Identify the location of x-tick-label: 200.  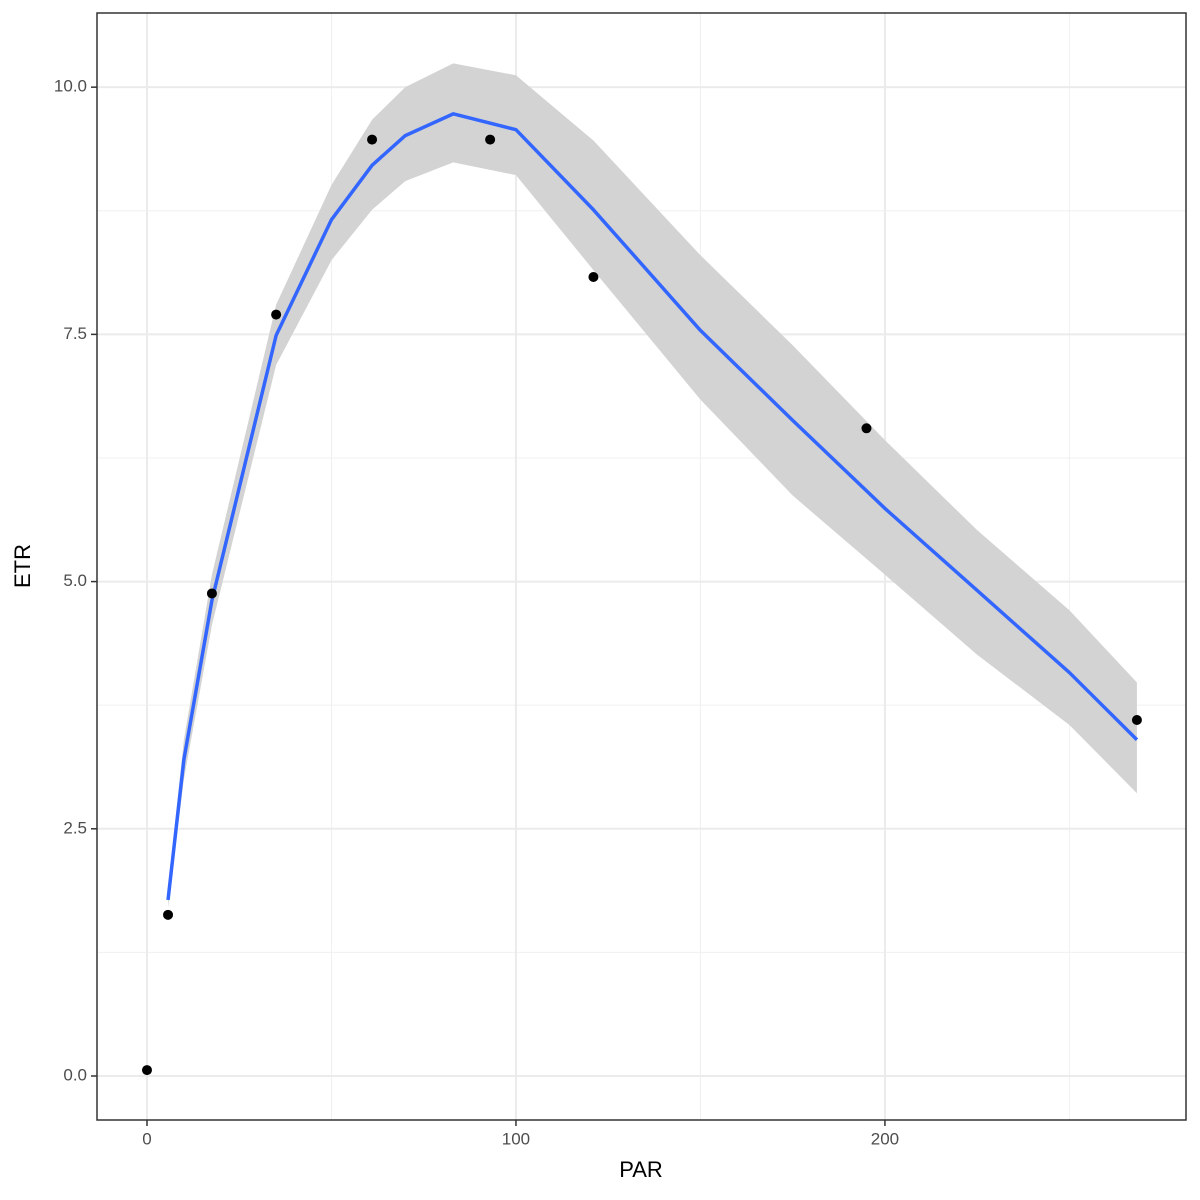
(885, 1138).